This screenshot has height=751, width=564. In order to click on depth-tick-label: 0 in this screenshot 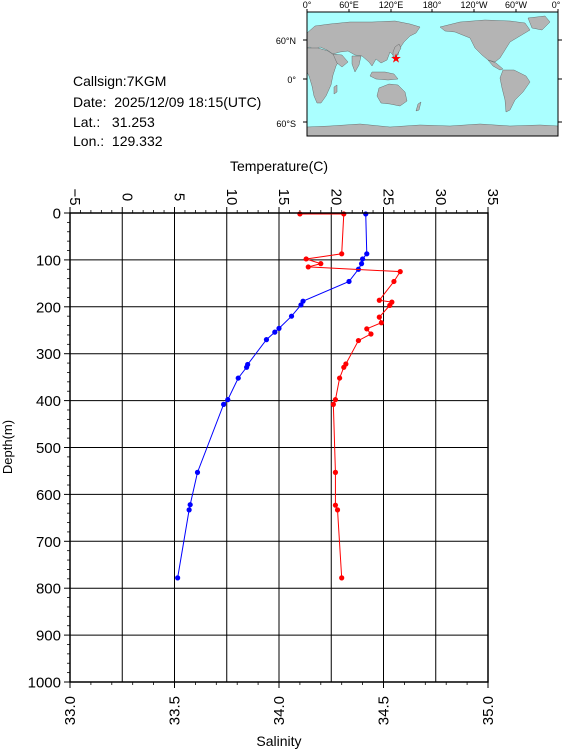, I will do `click(57, 214)`.